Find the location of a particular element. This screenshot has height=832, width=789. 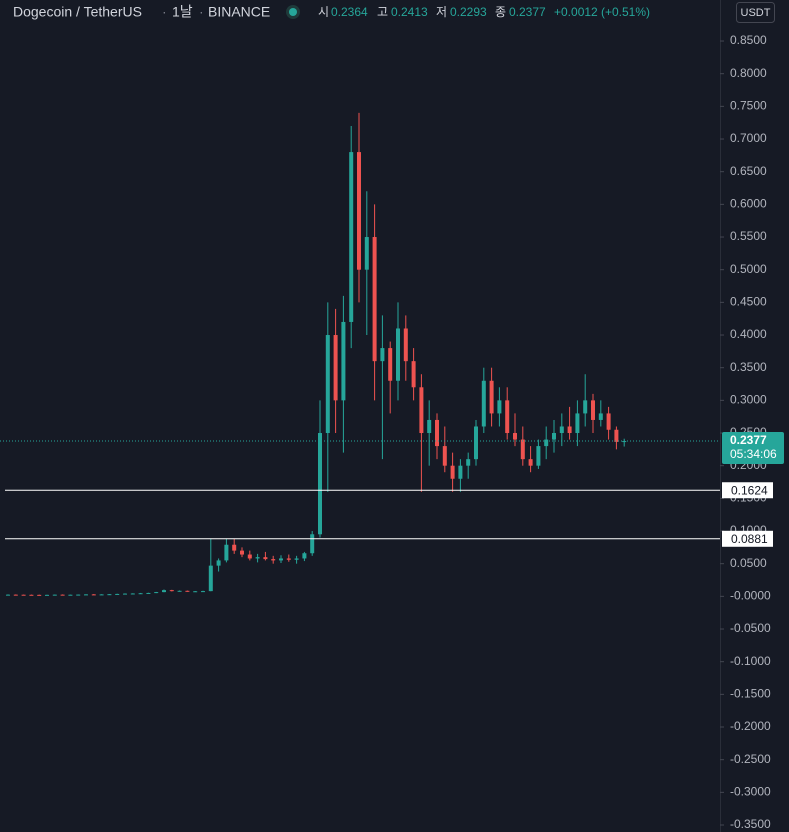

y-tick-label: 0.0500 is located at coordinates (748, 563).